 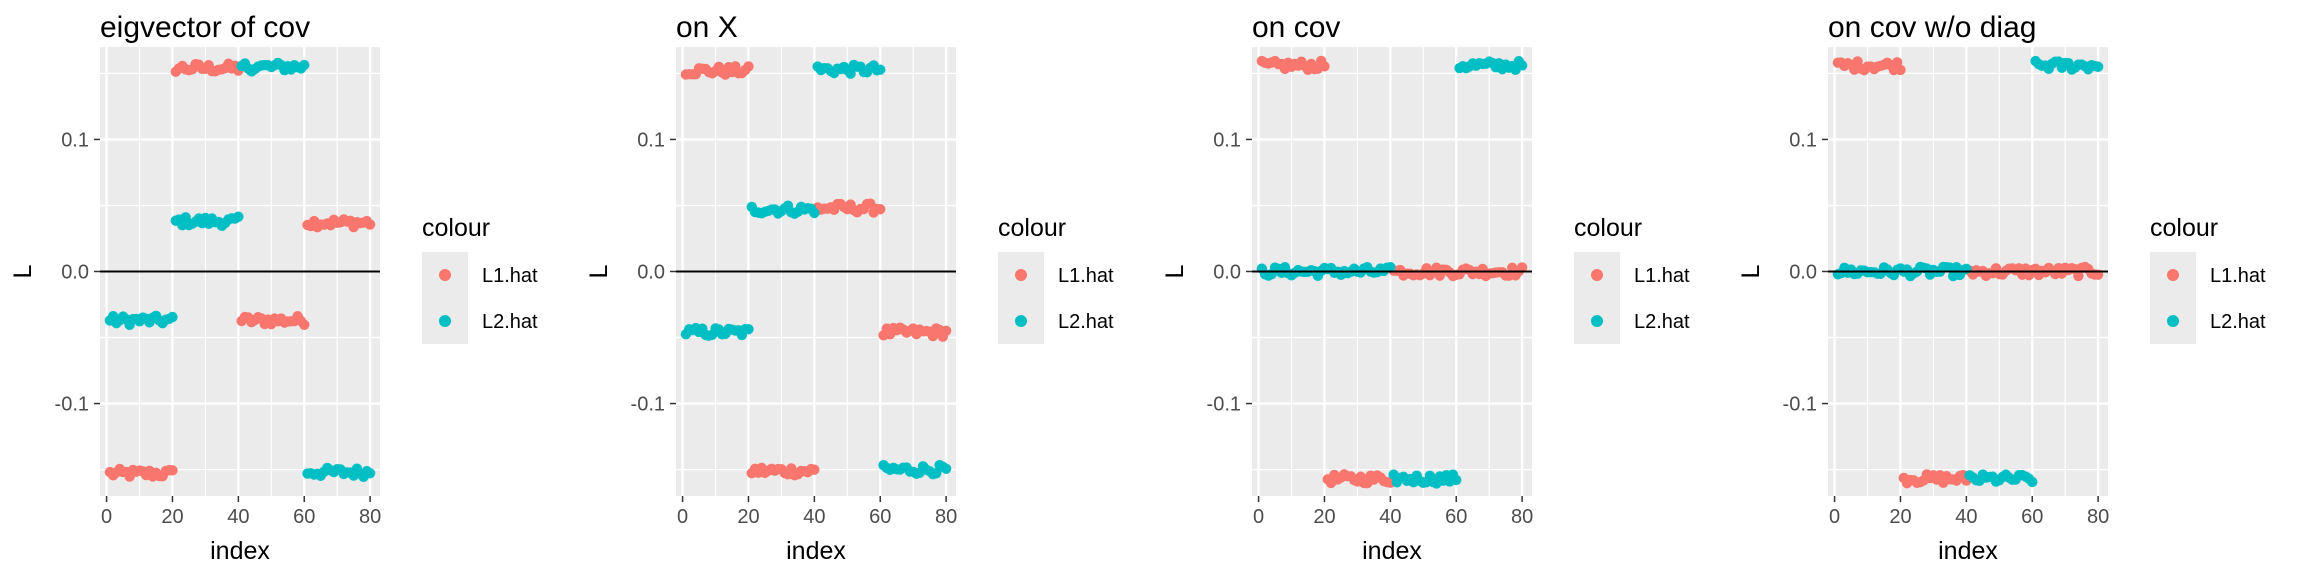 What do you see at coordinates (1932, 27) in the screenshot?
I see `chart-title: on cov w/o diag` at bounding box center [1932, 27].